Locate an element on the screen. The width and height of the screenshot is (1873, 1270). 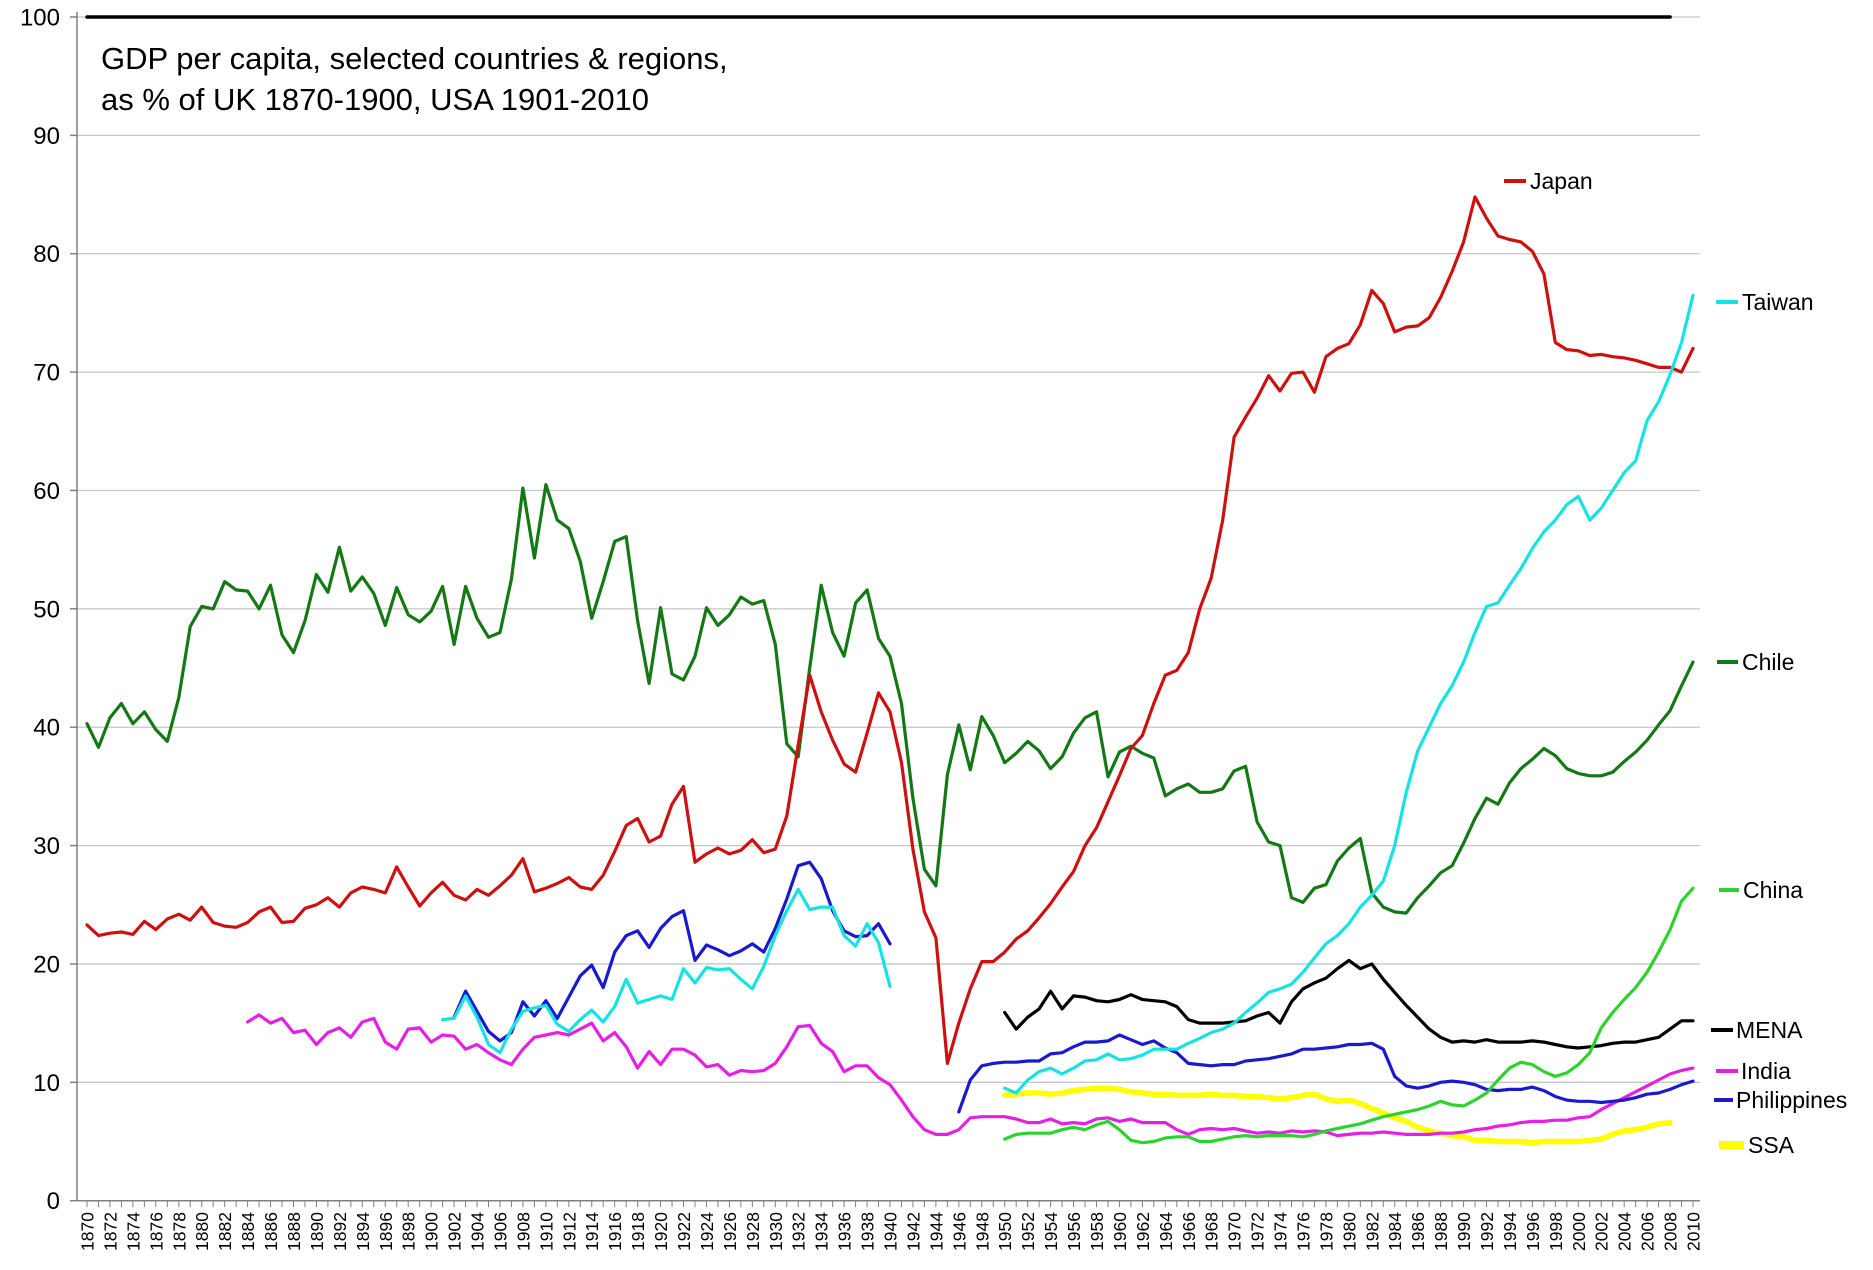
x-tick-label-1992: 1992 is located at coordinates (1487, 1231).